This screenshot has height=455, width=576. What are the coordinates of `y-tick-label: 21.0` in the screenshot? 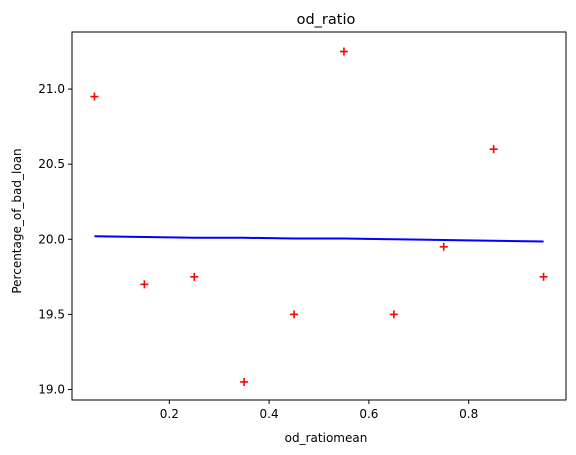 It's located at (51, 89).